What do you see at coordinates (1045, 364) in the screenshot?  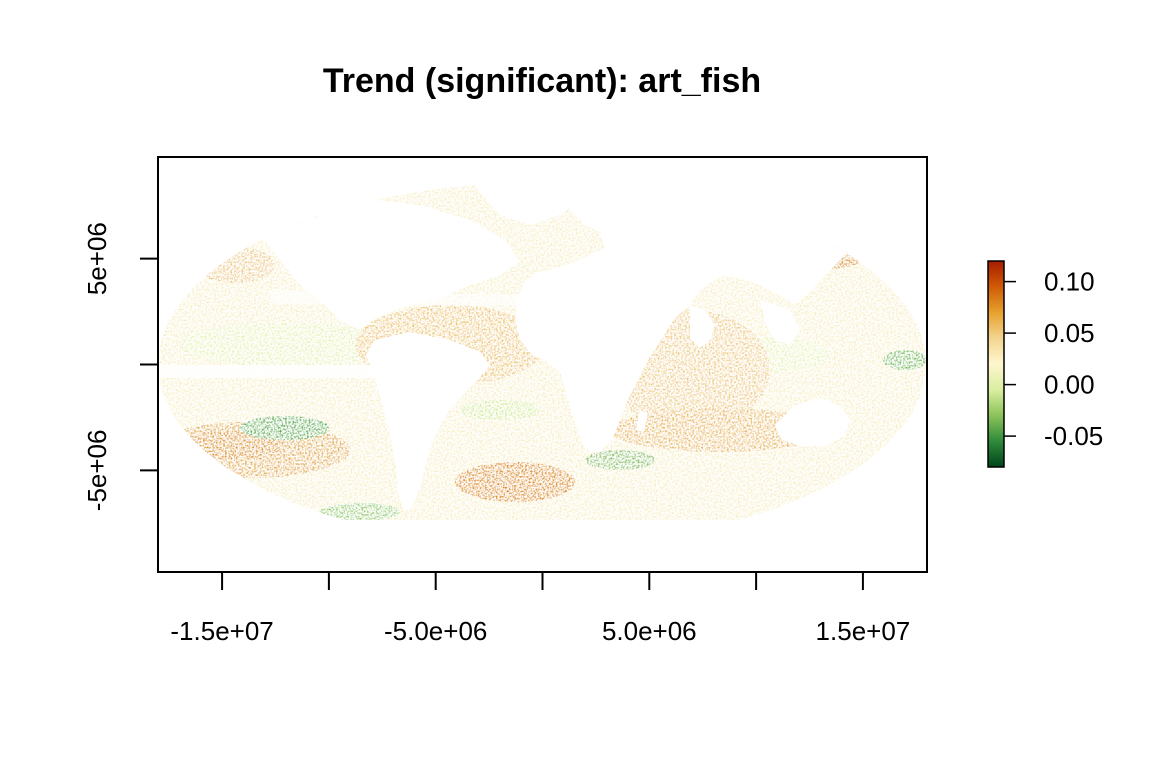 I see `color-legend: 0.10 0.05 0.00 -0.05` at bounding box center [1045, 364].